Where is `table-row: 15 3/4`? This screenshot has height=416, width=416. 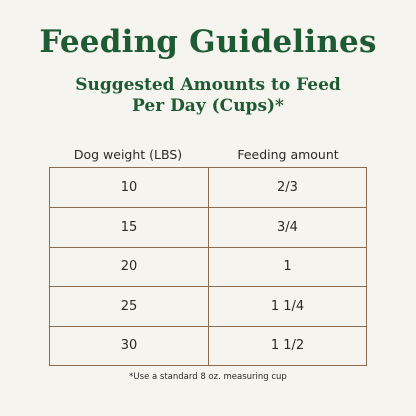 table-row: 15 3/4 is located at coordinates (208, 227).